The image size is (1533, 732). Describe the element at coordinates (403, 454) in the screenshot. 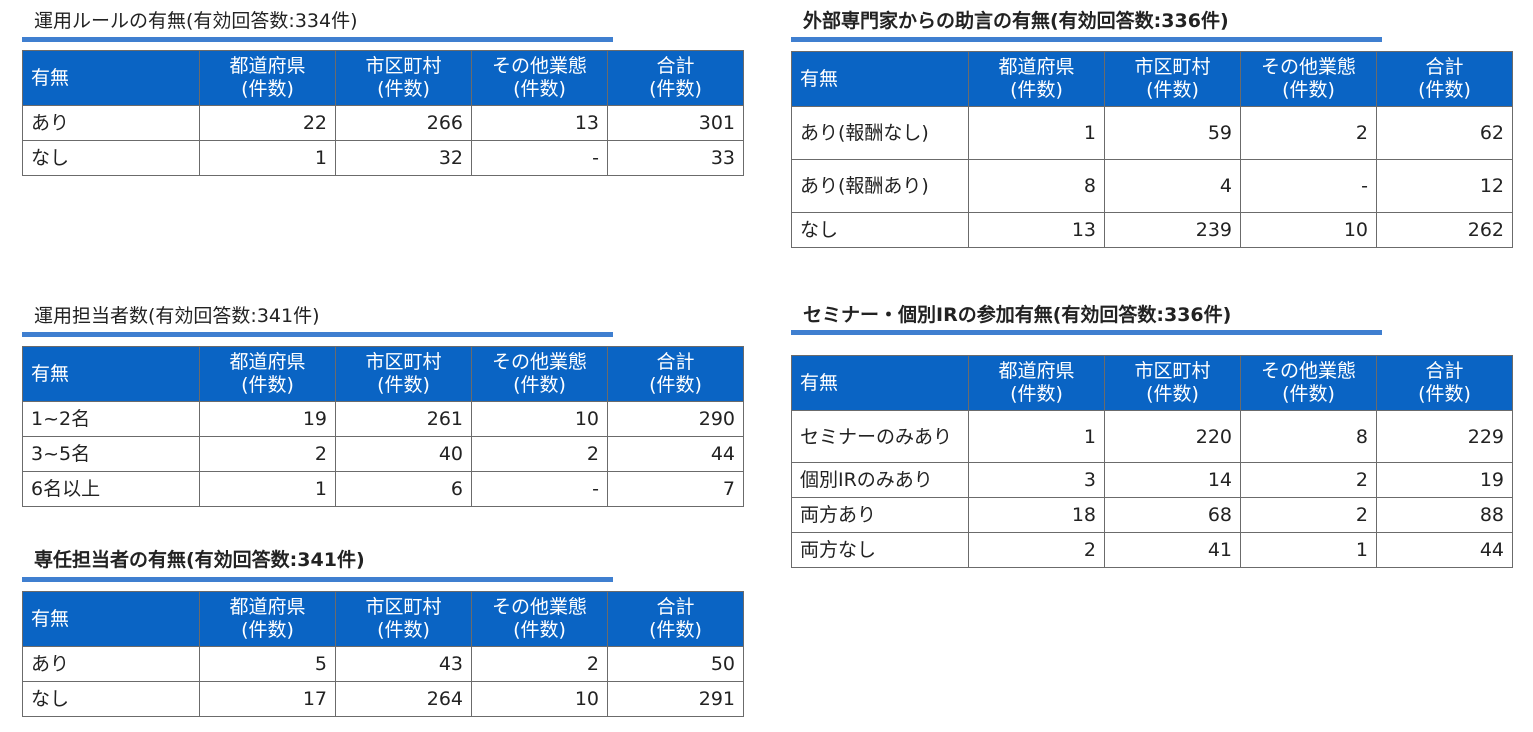

I see `cell-municipalities: 40` at that location.